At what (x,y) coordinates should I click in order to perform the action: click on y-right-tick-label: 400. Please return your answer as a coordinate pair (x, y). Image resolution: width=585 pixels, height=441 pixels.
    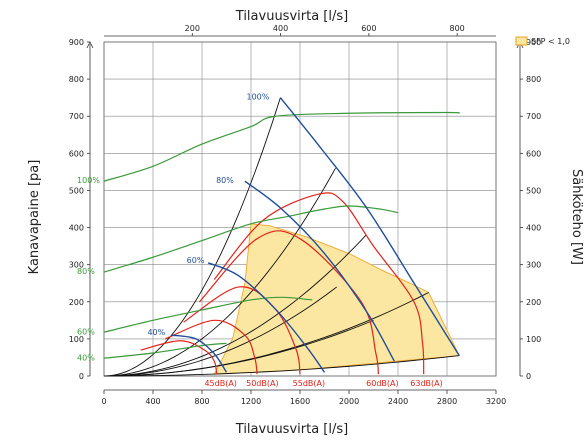
    Looking at the image, I should click on (533, 228).